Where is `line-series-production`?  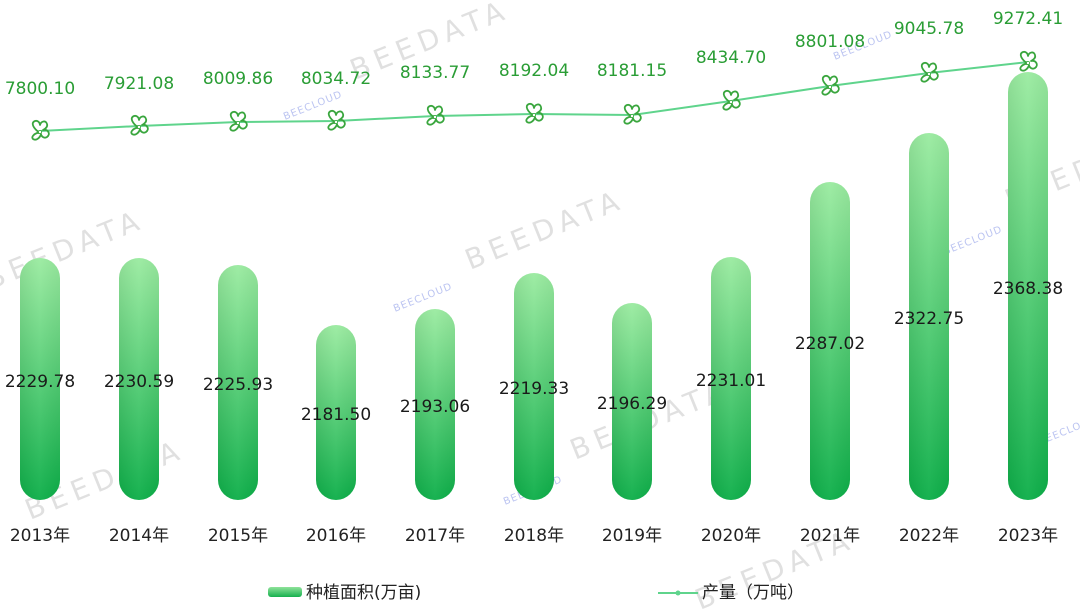 line-series-production is located at coordinates (534, 95).